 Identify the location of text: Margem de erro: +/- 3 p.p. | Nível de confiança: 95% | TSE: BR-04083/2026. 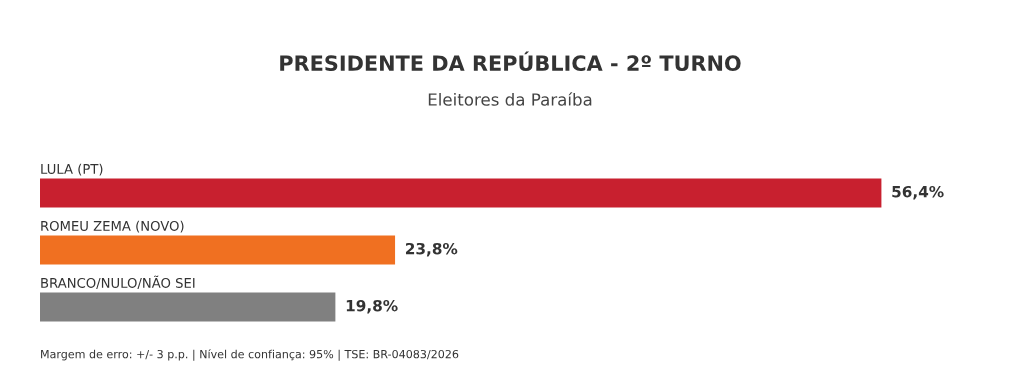
(250, 355).